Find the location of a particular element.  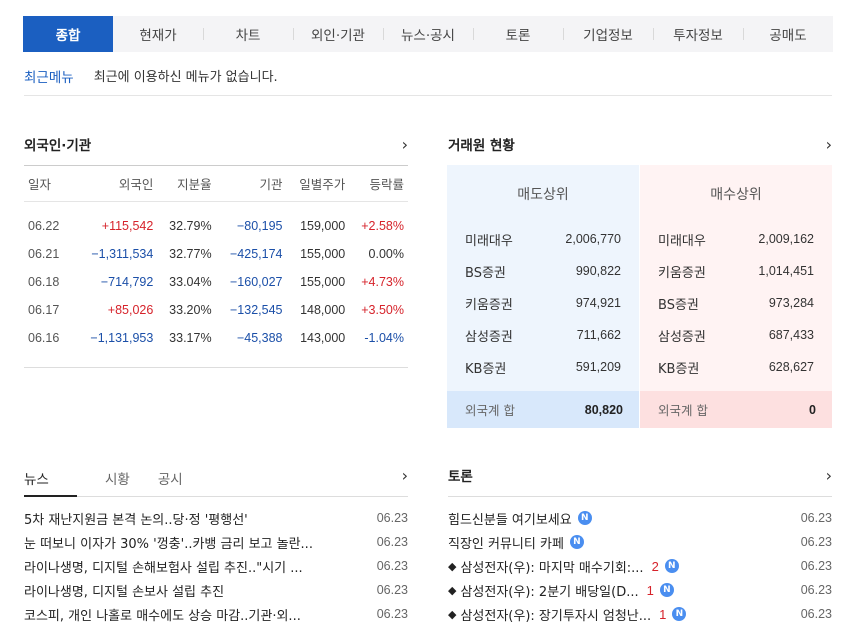

broker-name: BS증권 is located at coordinates (485, 273).